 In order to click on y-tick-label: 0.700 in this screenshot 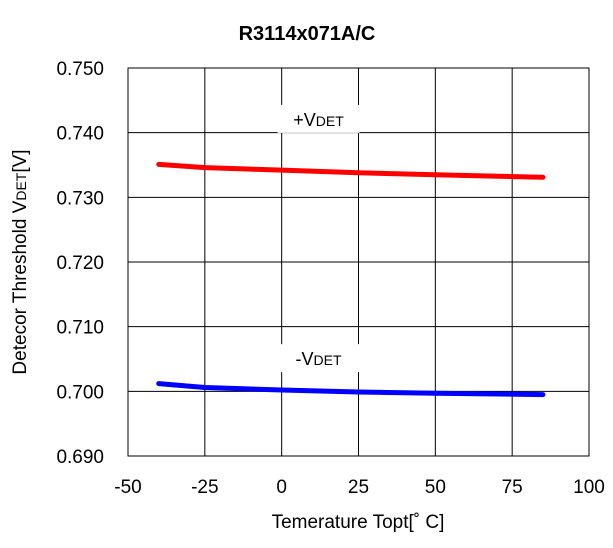, I will do `click(80, 392)`.